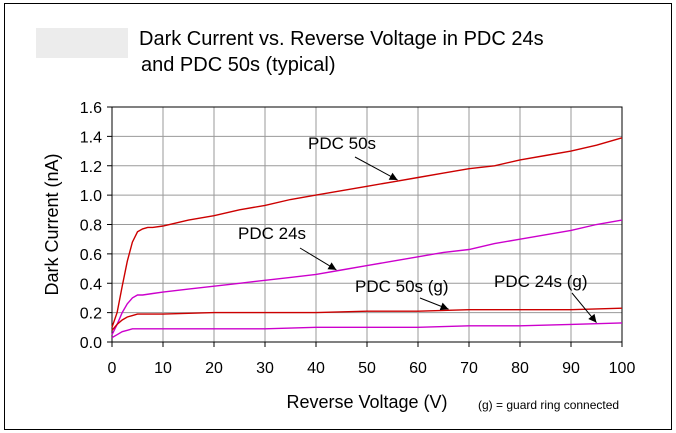  I want to click on footnote: (g) = guard ring connected, so click(548, 405).